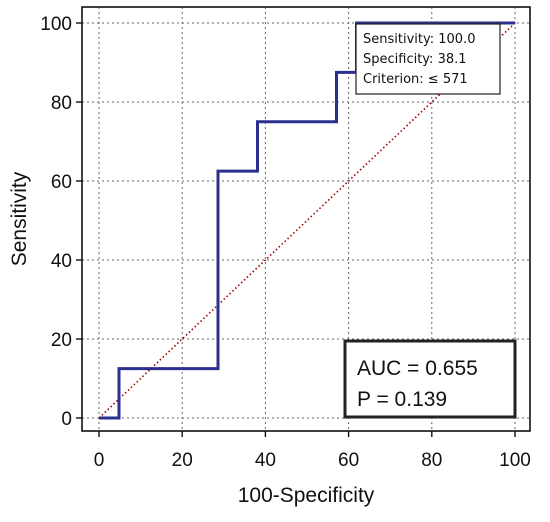 This screenshot has width=550, height=522. Describe the element at coordinates (431, 460) in the screenshot. I see `x-tick-label-4: 80` at that location.